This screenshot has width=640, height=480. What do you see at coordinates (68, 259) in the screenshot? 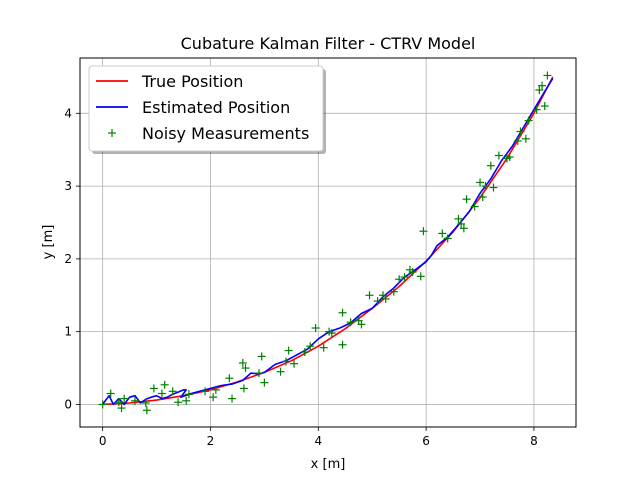
I see `y-tick-label: 2` at bounding box center [68, 259].